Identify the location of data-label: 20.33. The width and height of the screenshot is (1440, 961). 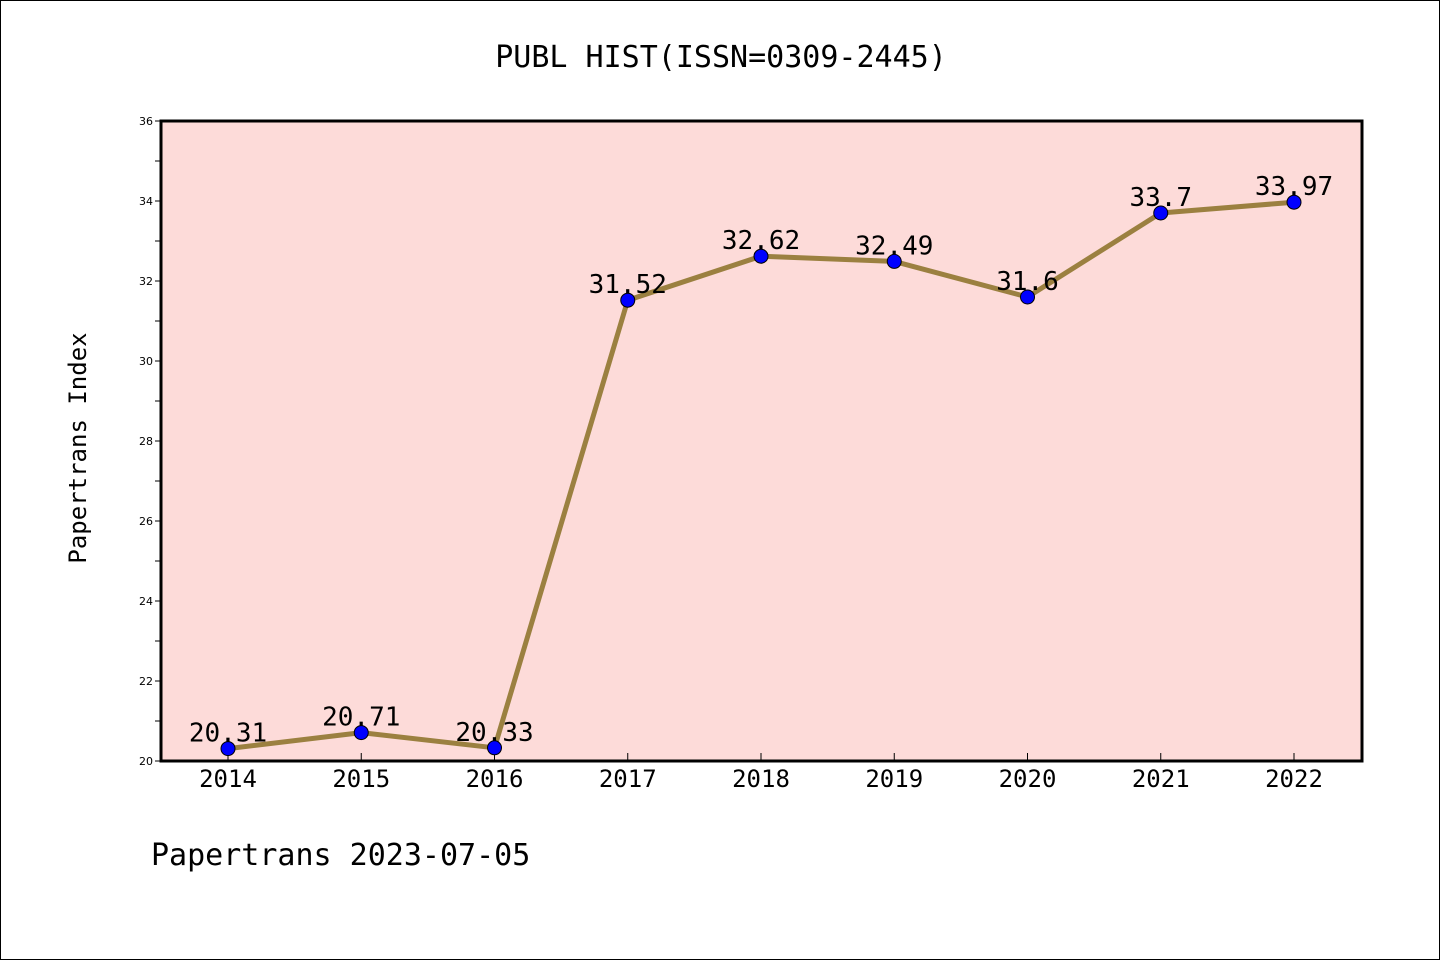
(494, 733).